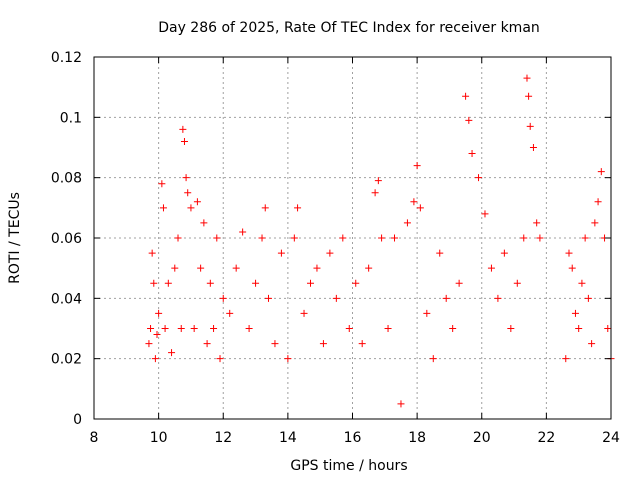 This screenshot has height=480, width=640. What do you see at coordinates (66, 179) in the screenshot?
I see `y-tick-label: 0.08` at bounding box center [66, 179].